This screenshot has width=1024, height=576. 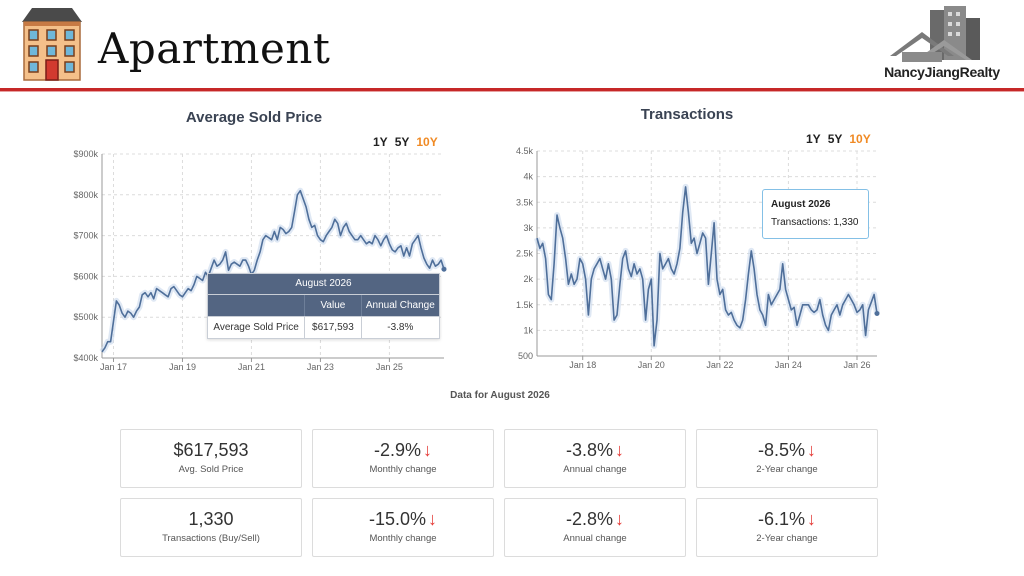 I want to click on tooltip-header-row: Value Annual Change, so click(x=323, y=305).